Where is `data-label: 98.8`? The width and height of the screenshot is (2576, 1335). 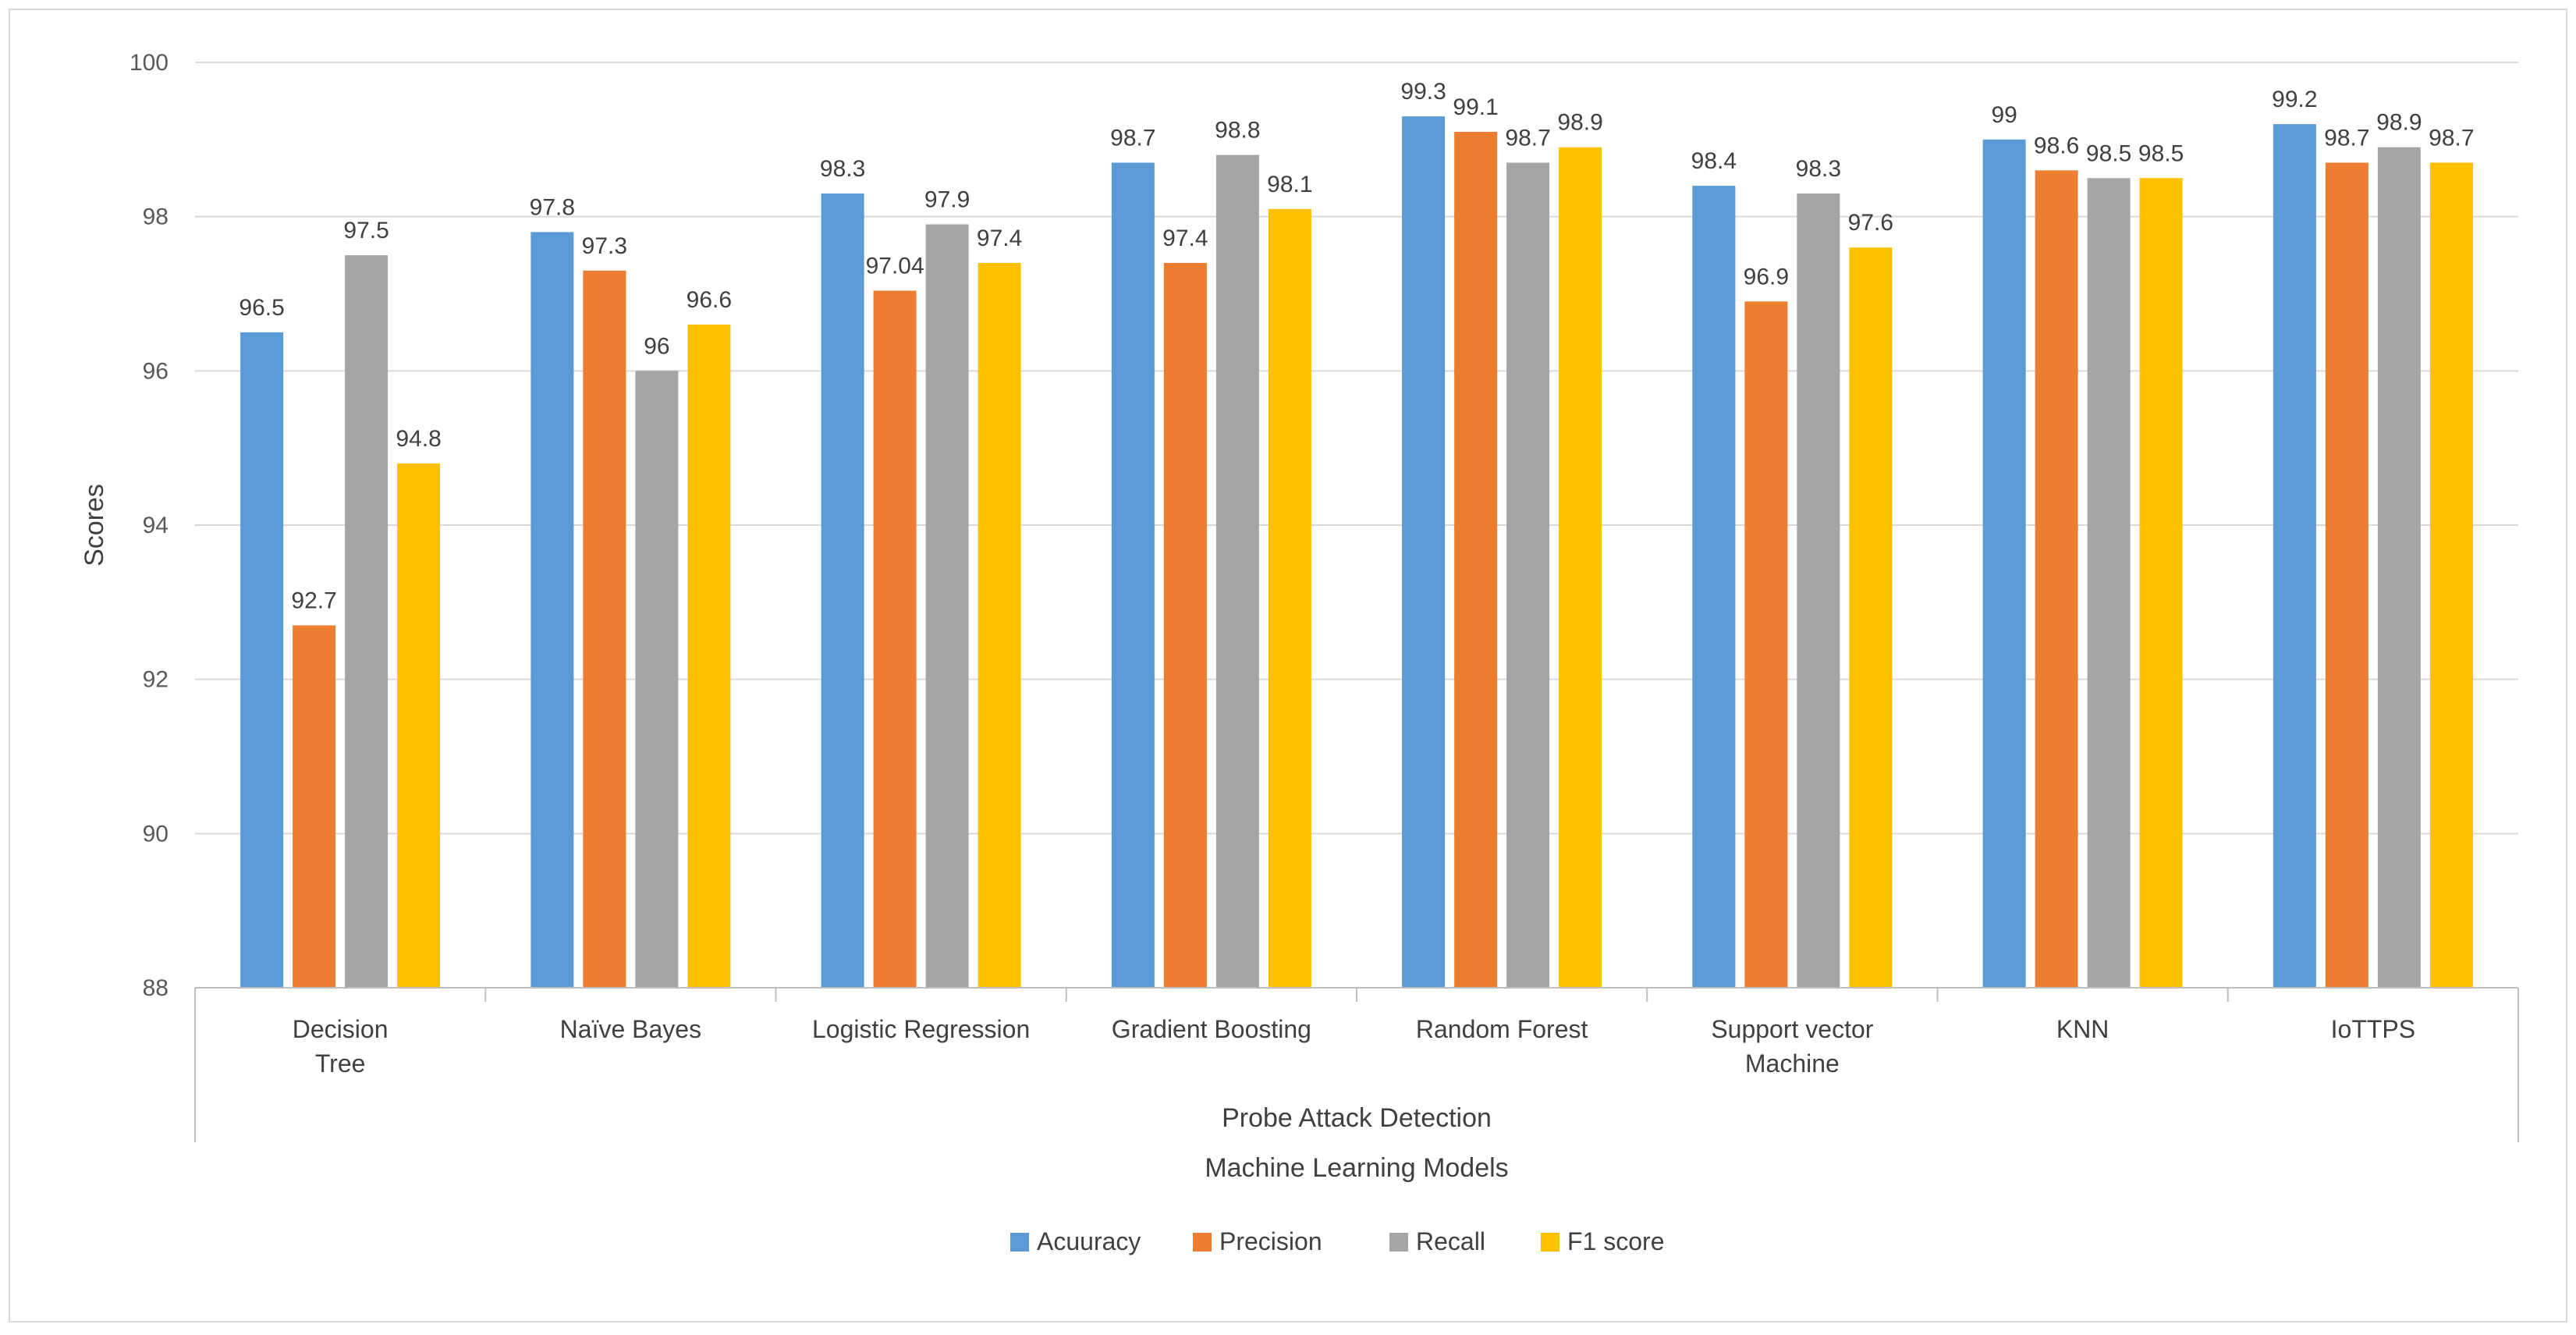 data-label: 98.8 is located at coordinates (1237, 131).